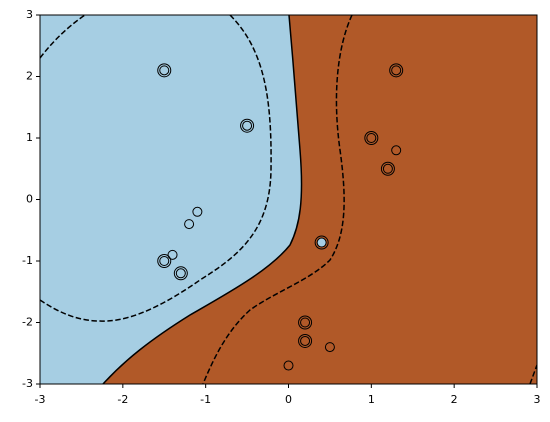  Describe the element at coordinates (29, 199) in the screenshot. I see `y-tick-label: 0` at that location.